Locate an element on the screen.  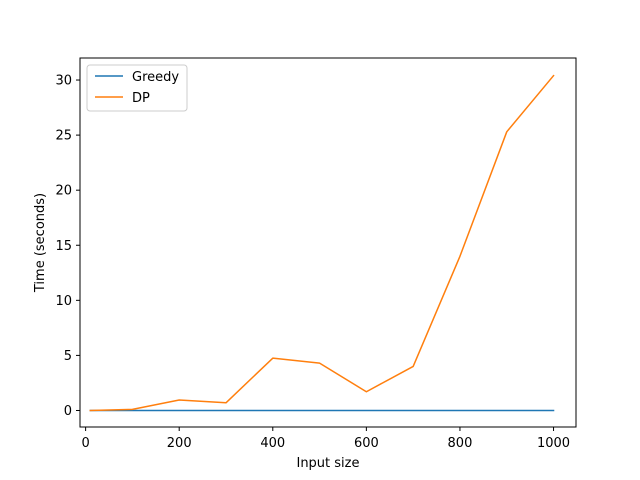
x-tick-label: 200 is located at coordinates (179, 443).